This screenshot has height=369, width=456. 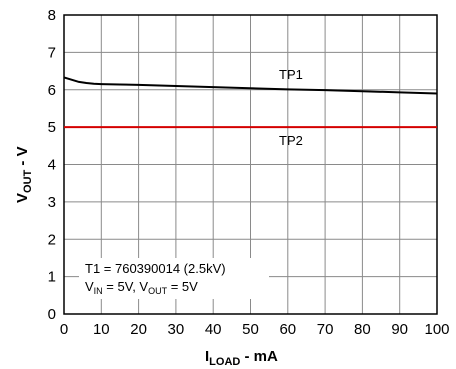 What do you see at coordinates (291, 140) in the screenshot?
I see `series-label-tp2: TP2` at bounding box center [291, 140].